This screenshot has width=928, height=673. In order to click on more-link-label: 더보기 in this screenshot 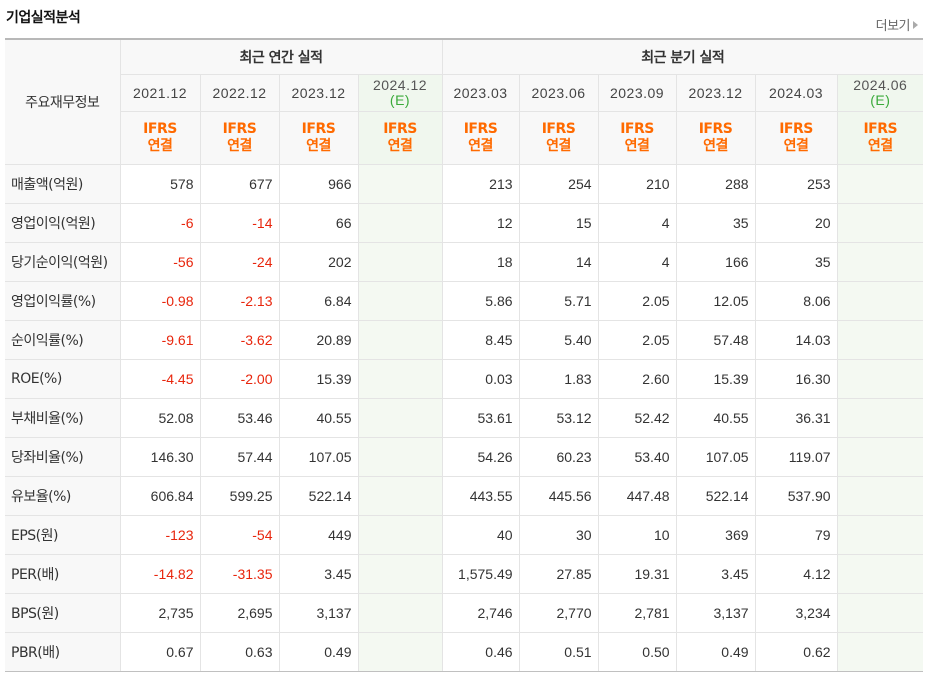, I will do `click(893, 26)`.